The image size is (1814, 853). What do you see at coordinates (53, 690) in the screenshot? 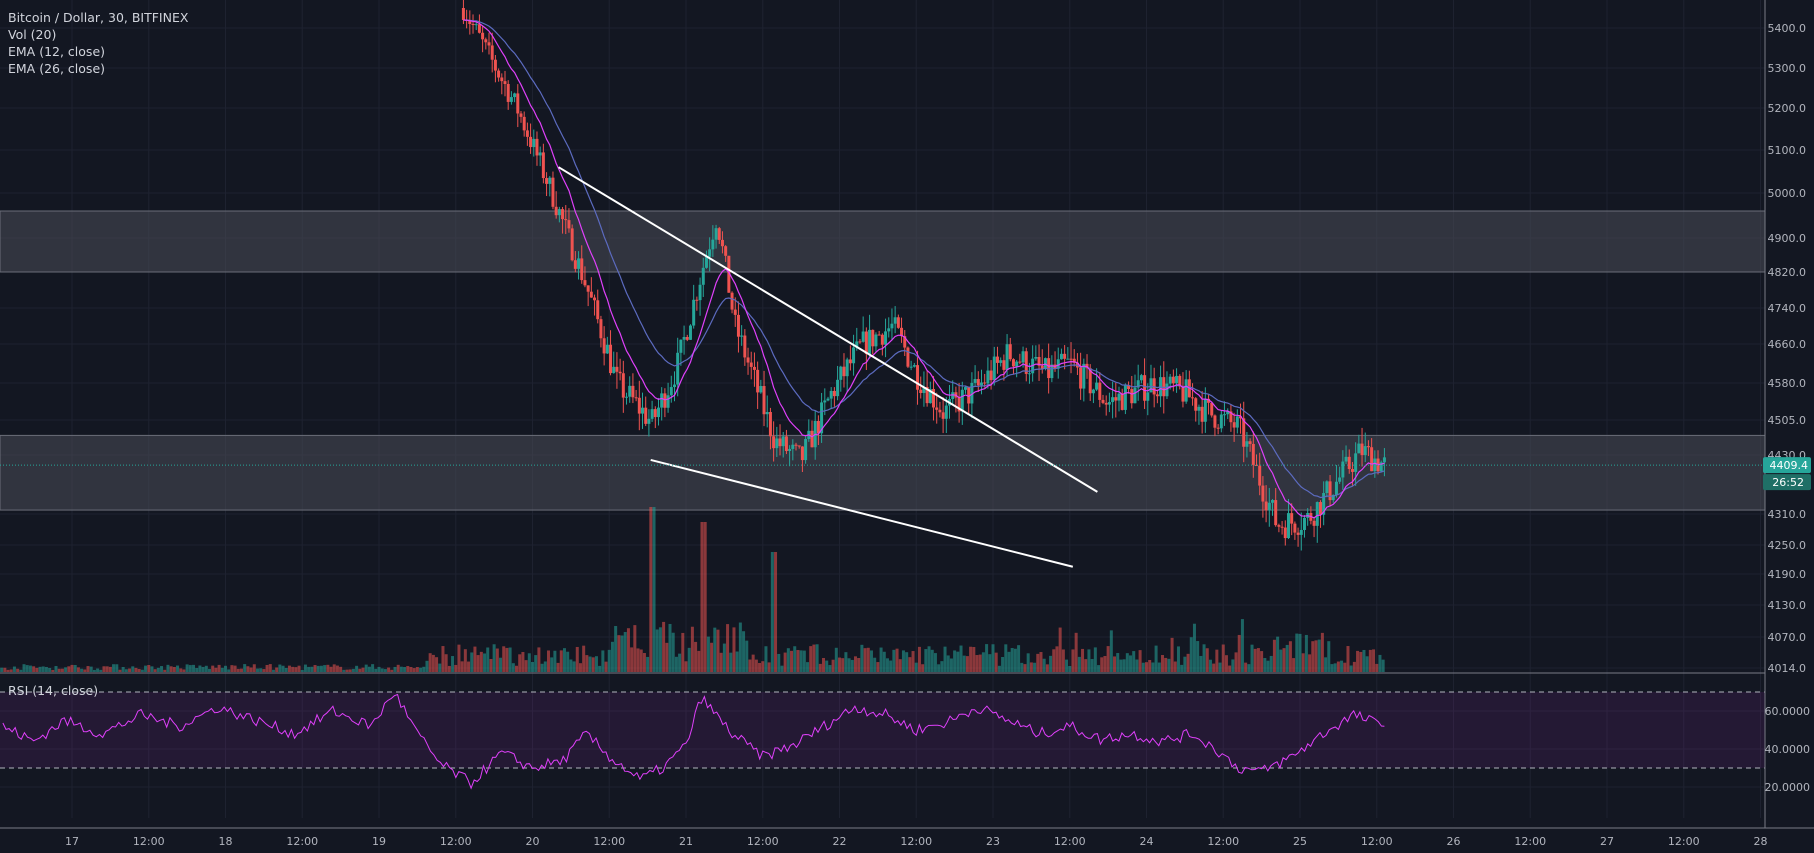
I see `rsi-title: RSI (14, close)` at bounding box center [53, 690].